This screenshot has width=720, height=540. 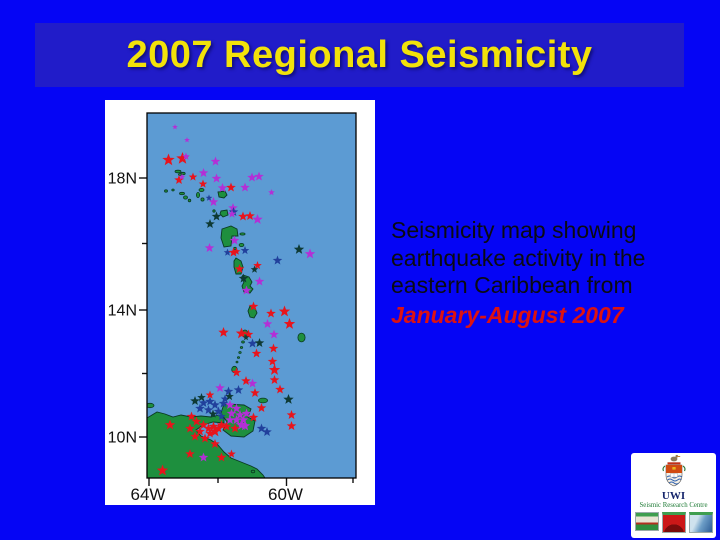 I want to click on svg-text: 60W, so click(x=285, y=494).